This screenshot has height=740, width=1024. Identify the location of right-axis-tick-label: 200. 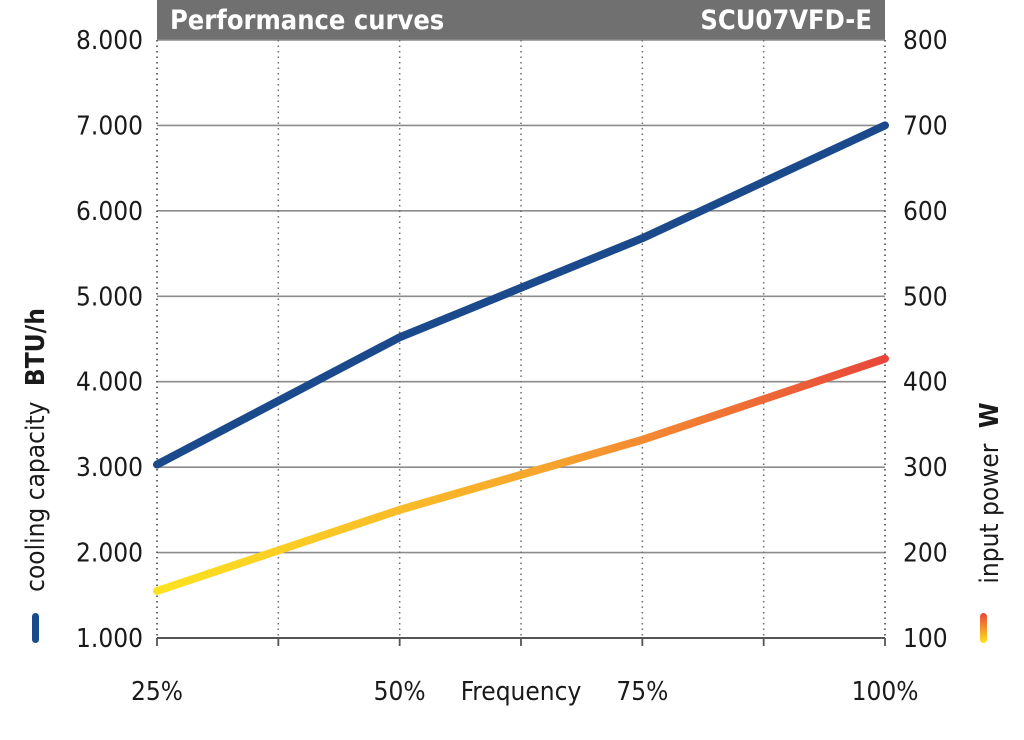
(925, 554).